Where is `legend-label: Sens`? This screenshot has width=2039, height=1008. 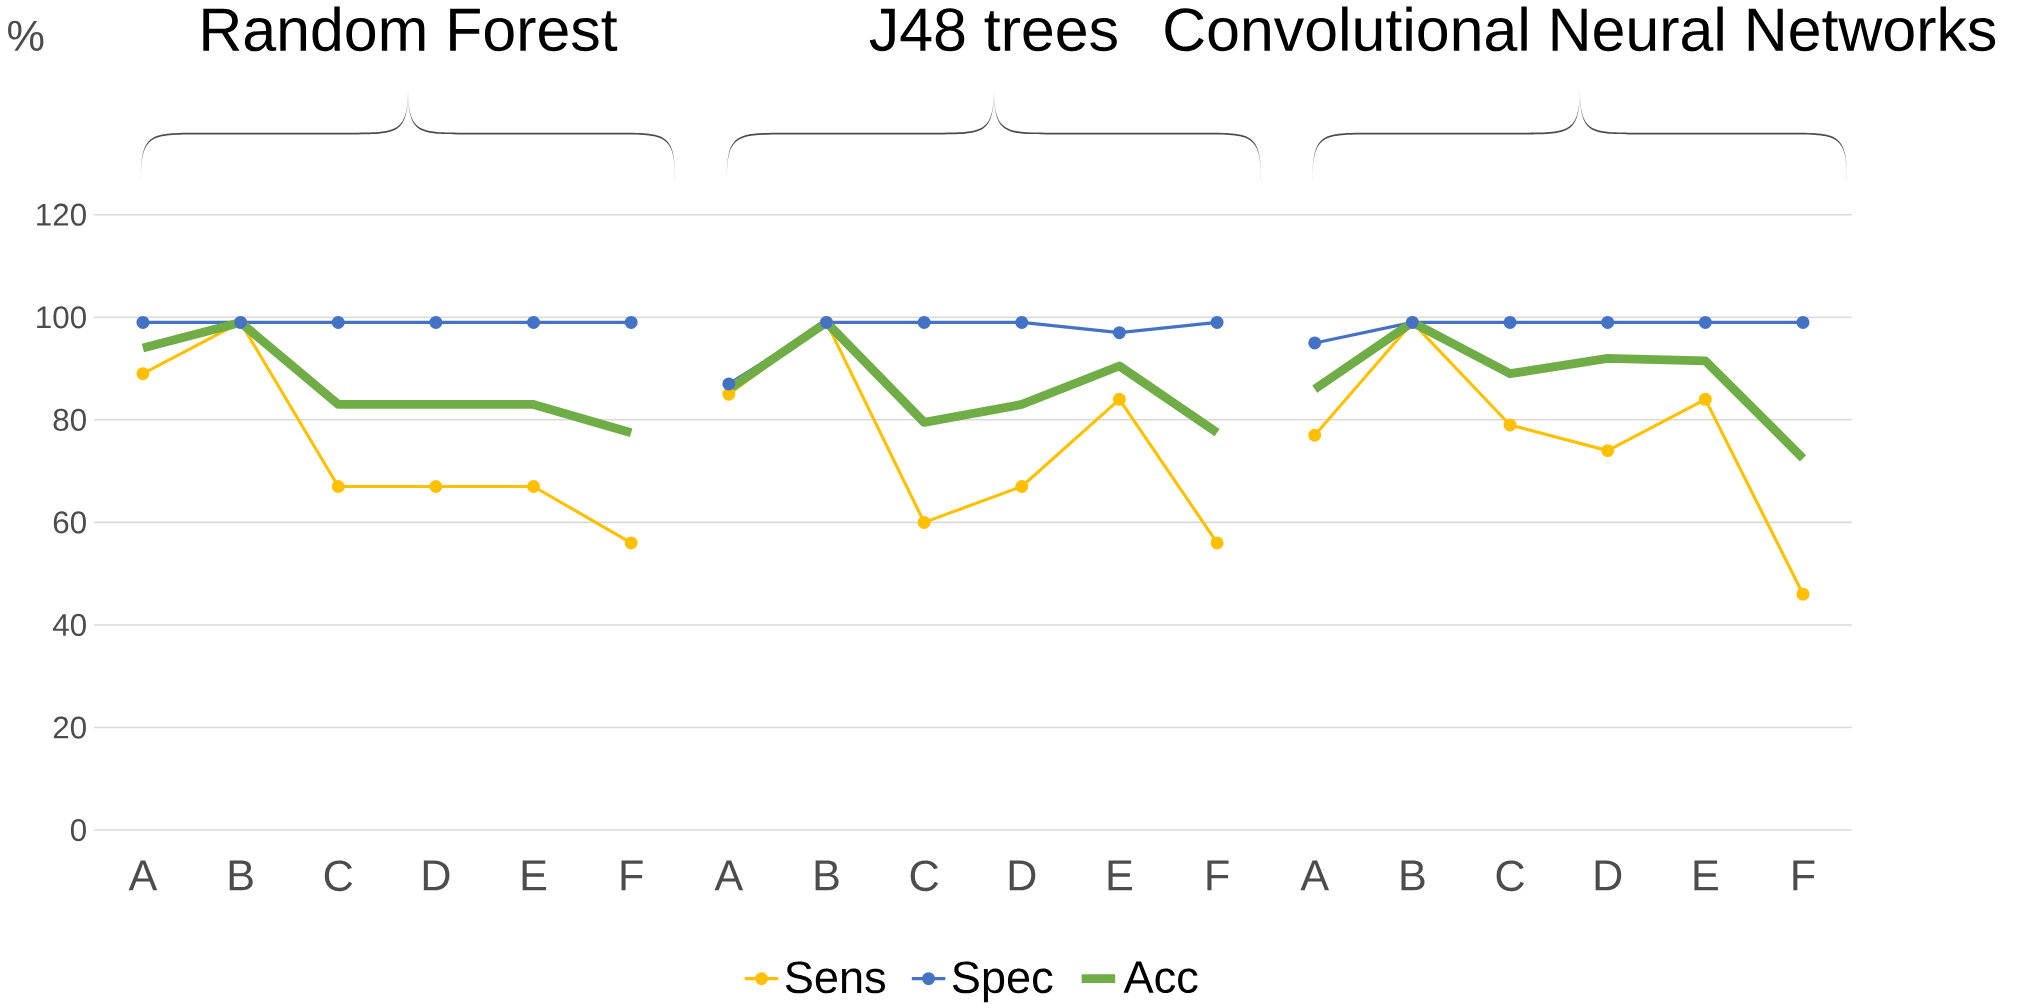 legend-label: Sens is located at coordinates (835, 977).